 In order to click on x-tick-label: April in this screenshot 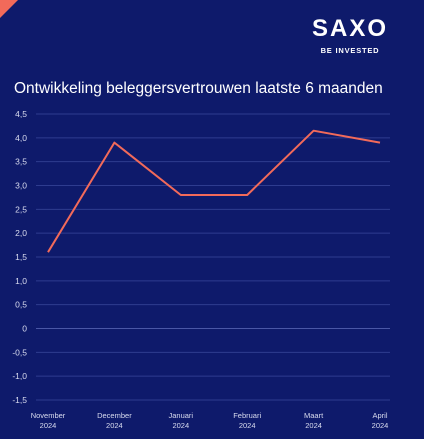, I will do `click(379, 415)`.